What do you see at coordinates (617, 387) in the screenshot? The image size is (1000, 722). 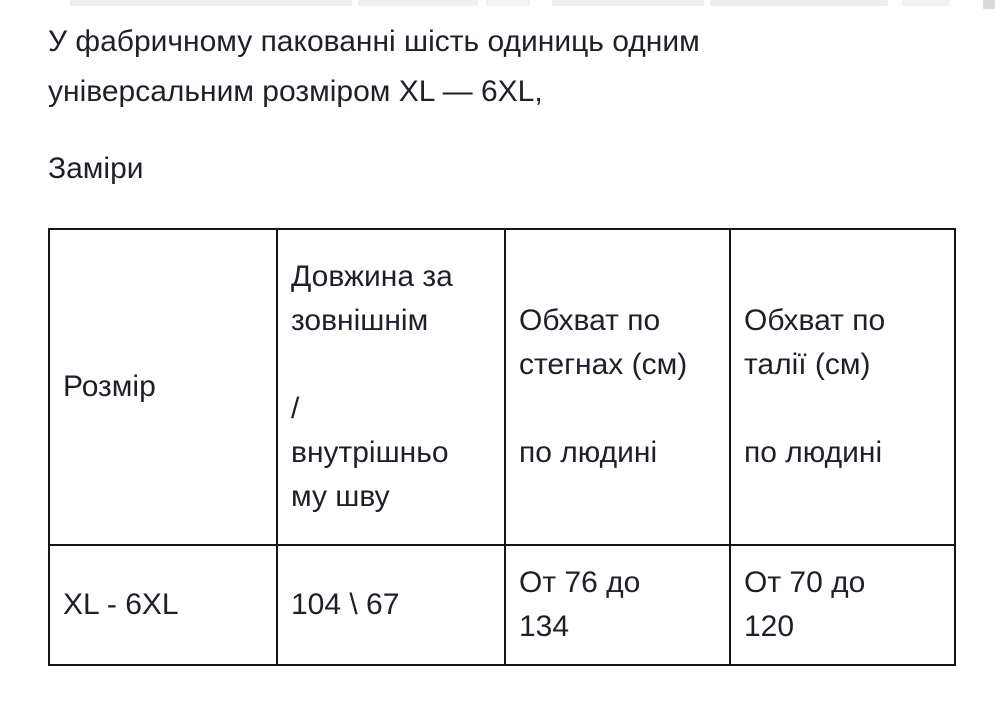 I see `header-cell-hips: Обхват по стегнах (см) по людині` at bounding box center [617, 387].